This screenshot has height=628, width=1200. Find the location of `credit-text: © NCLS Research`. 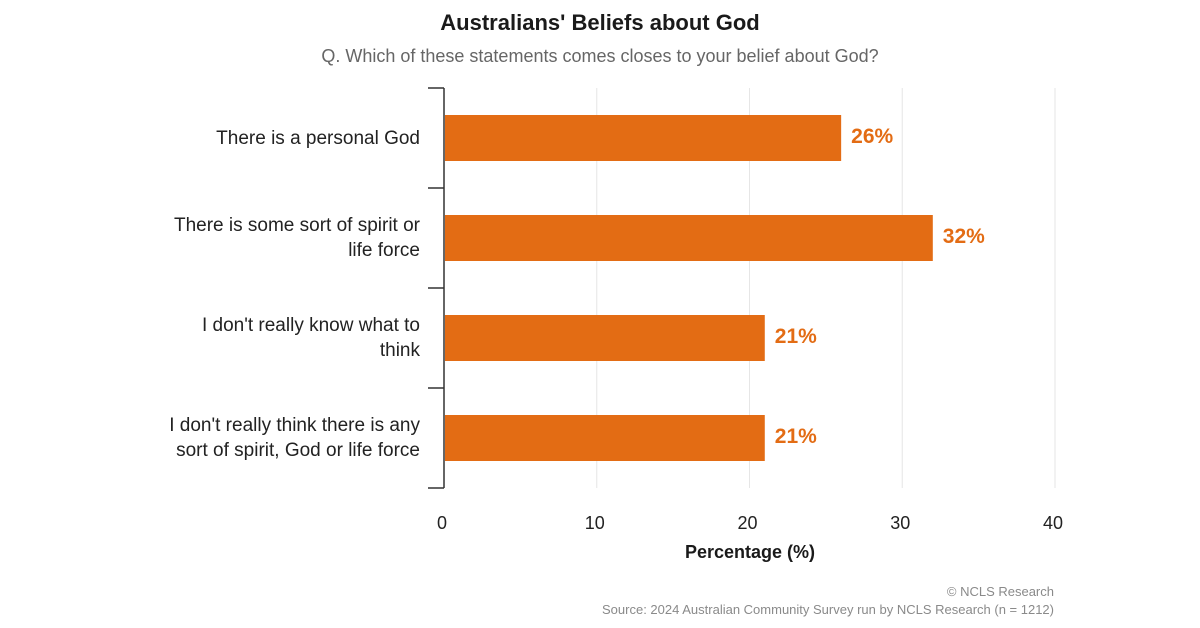

credit-text: © NCLS Research is located at coordinates (1000, 591).